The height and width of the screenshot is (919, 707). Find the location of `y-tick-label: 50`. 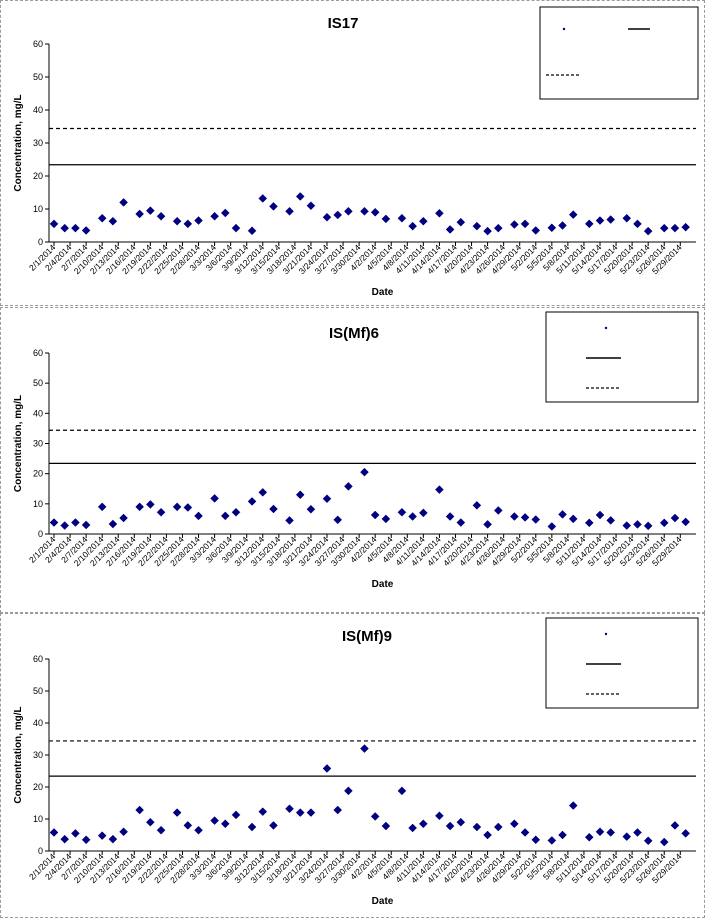

y-tick-label: 50 is located at coordinates (38, 383).